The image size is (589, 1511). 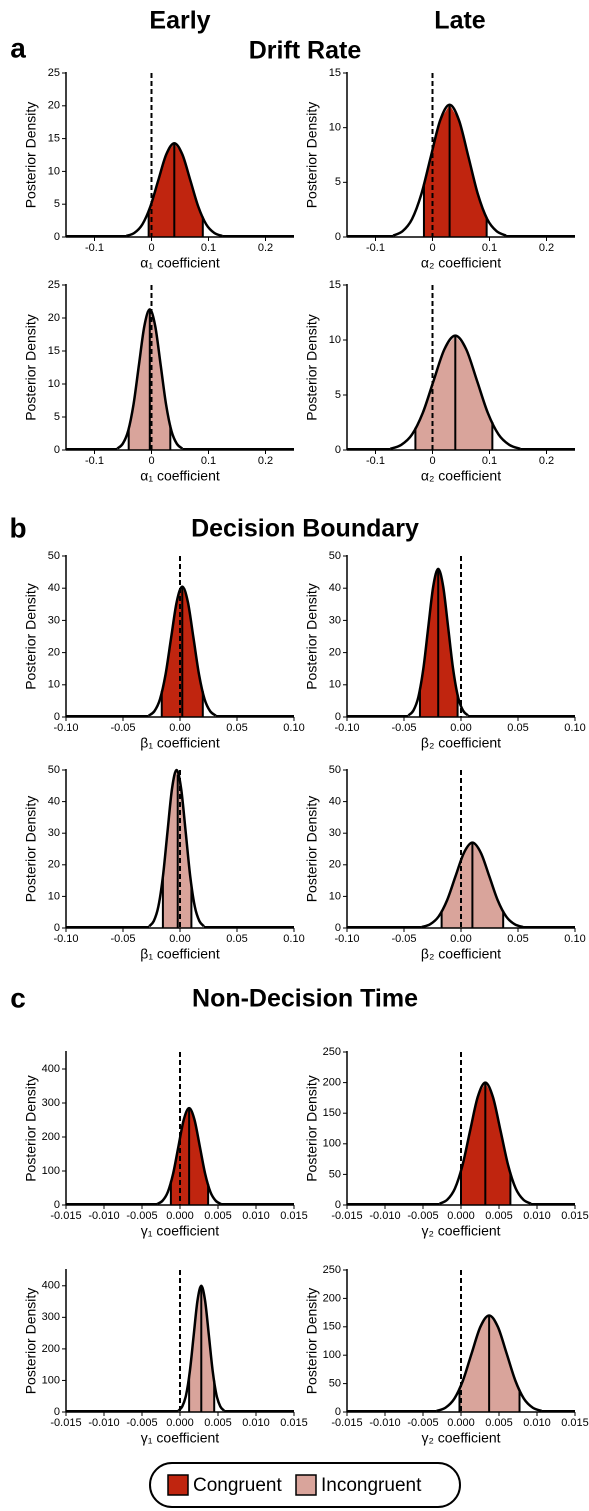 I want to click on credible-interval, so click(x=175, y=190).